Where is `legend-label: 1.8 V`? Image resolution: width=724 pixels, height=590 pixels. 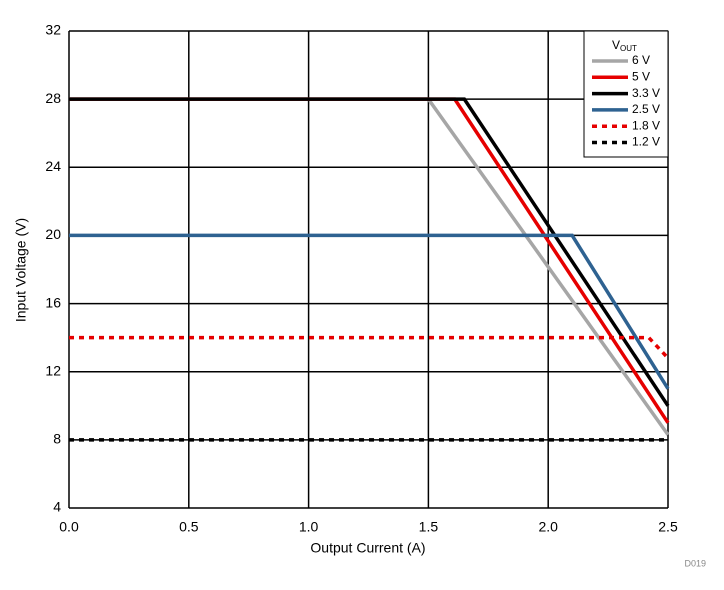
legend-label: 1.8 V is located at coordinates (646, 125).